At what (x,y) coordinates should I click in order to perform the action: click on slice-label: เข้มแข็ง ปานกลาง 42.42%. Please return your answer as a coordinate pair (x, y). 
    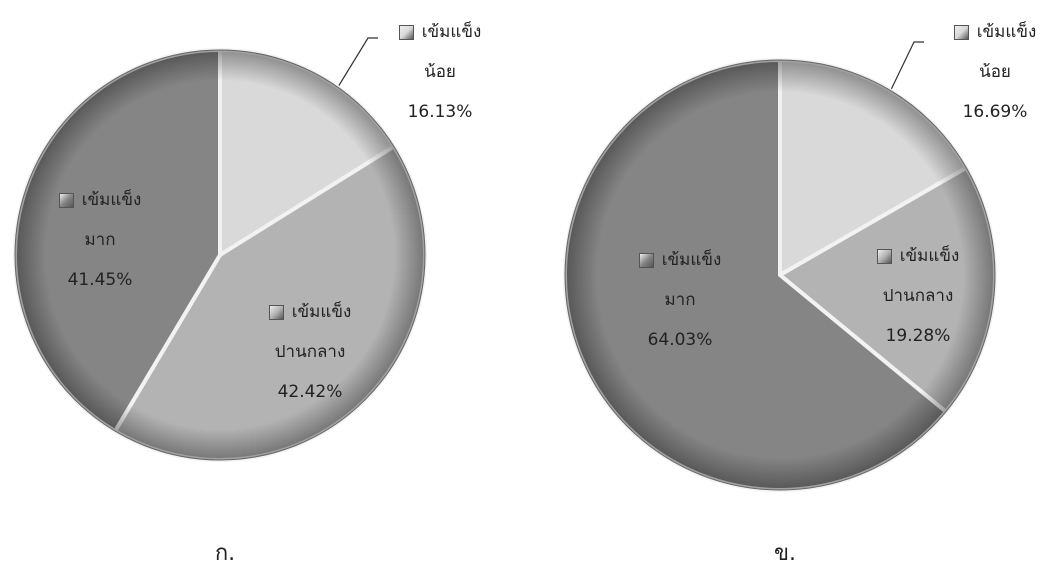
    Looking at the image, I should click on (310, 352).